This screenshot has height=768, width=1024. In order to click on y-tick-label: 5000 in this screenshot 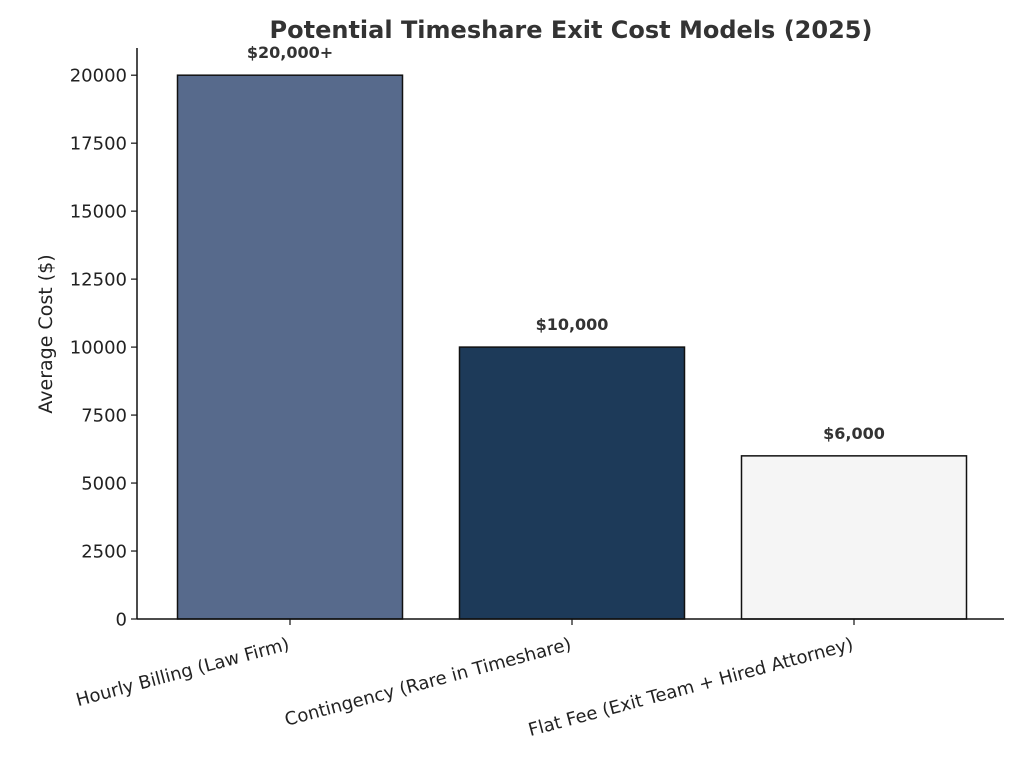, I will do `click(104, 484)`.